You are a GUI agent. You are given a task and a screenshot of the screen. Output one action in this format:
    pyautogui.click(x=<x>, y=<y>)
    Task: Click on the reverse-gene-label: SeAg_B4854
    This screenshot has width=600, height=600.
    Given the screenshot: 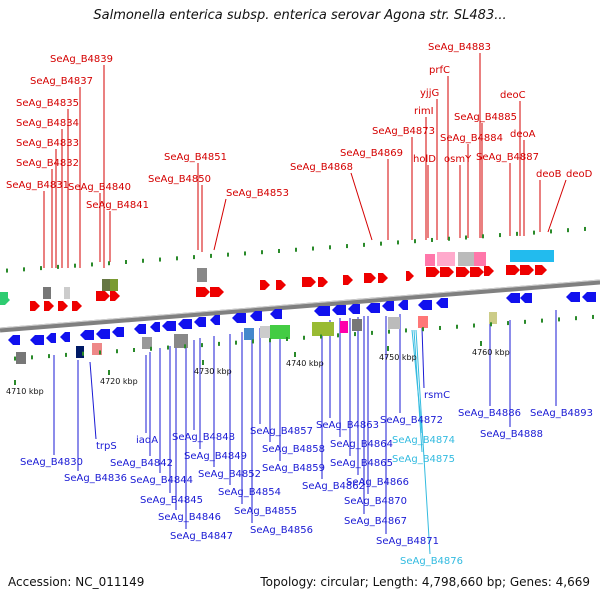 What is the action you would take?
    pyautogui.click(x=249, y=492)
    